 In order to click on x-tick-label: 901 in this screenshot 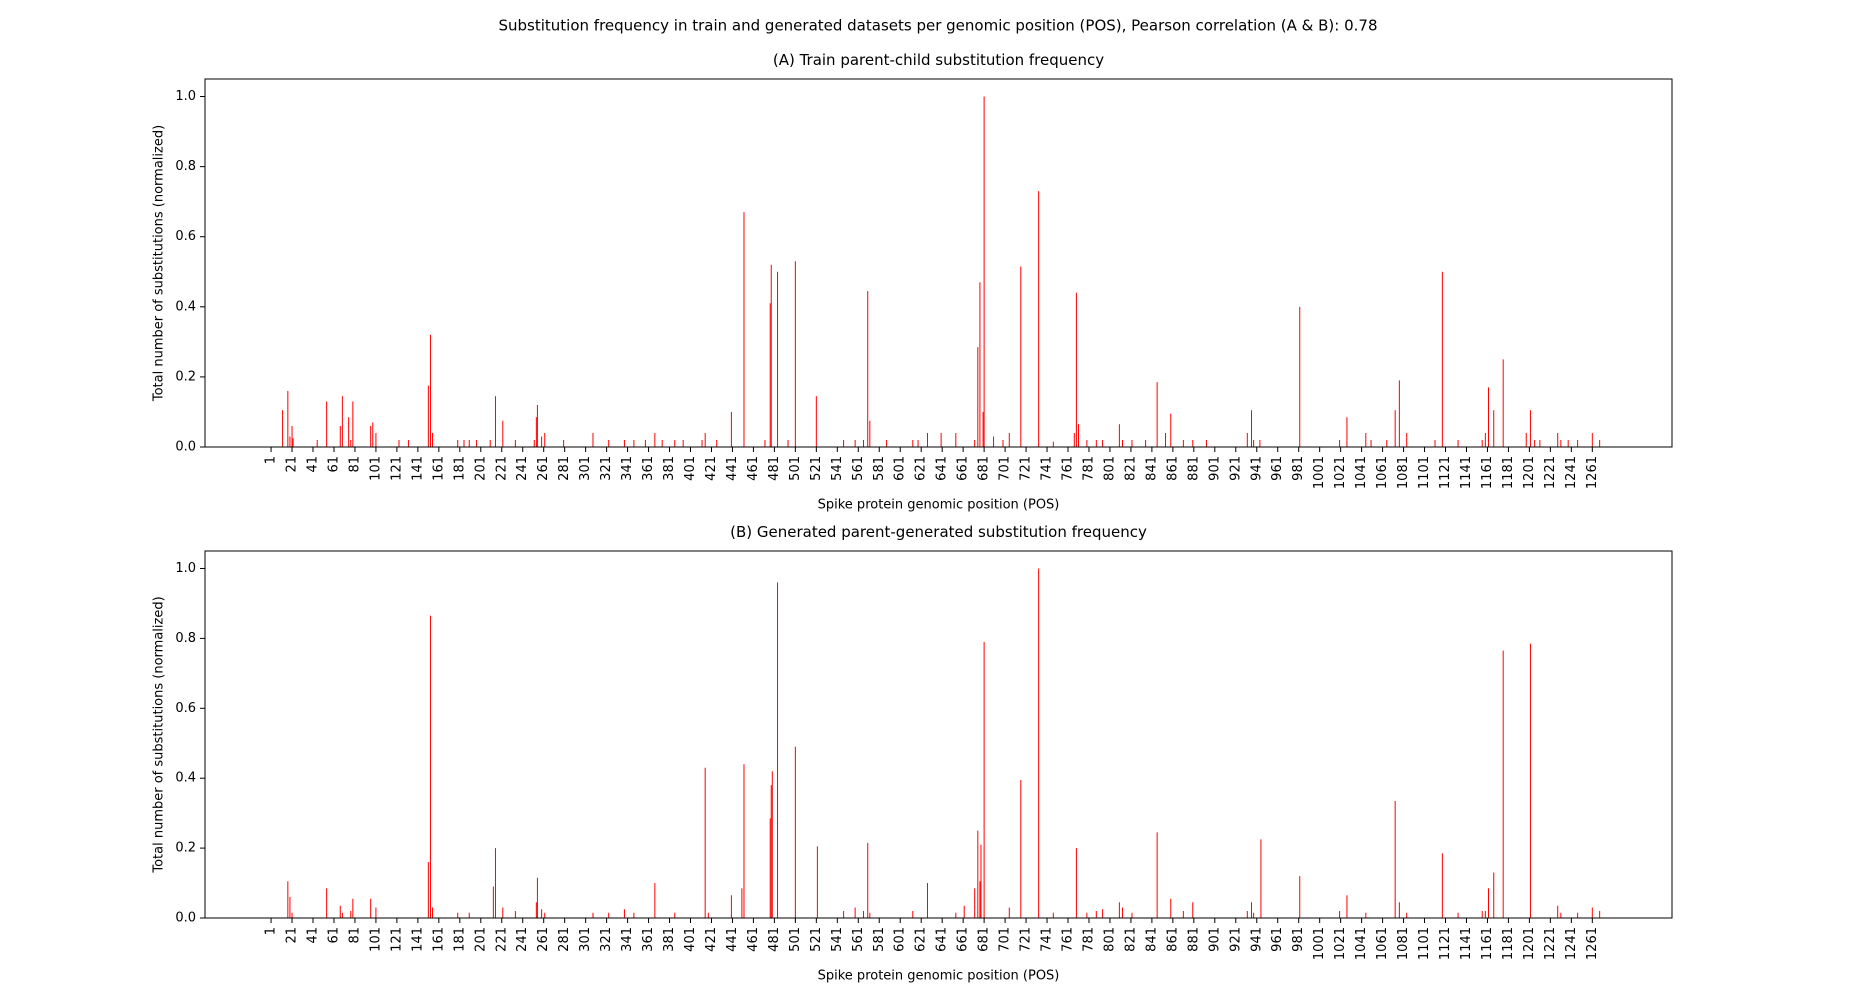, I will do `click(1214, 468)`.